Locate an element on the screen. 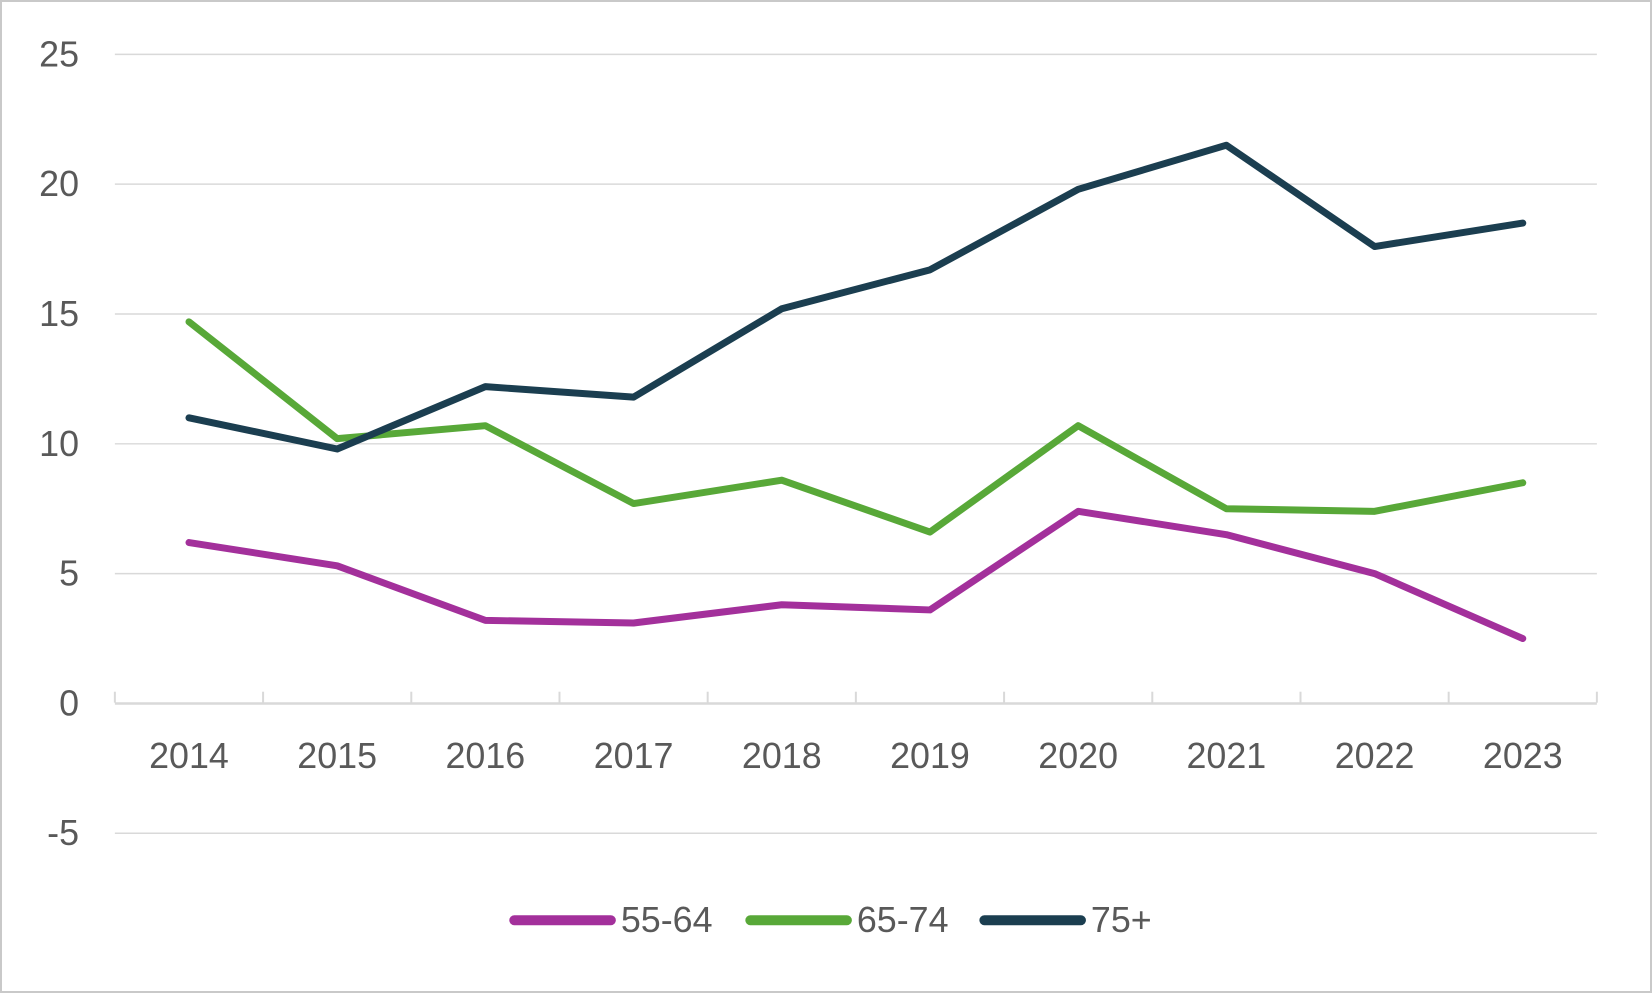 The width and height of the screenshot is (1652, 993). x-axis-ticks is located at coordinates (855, 697).